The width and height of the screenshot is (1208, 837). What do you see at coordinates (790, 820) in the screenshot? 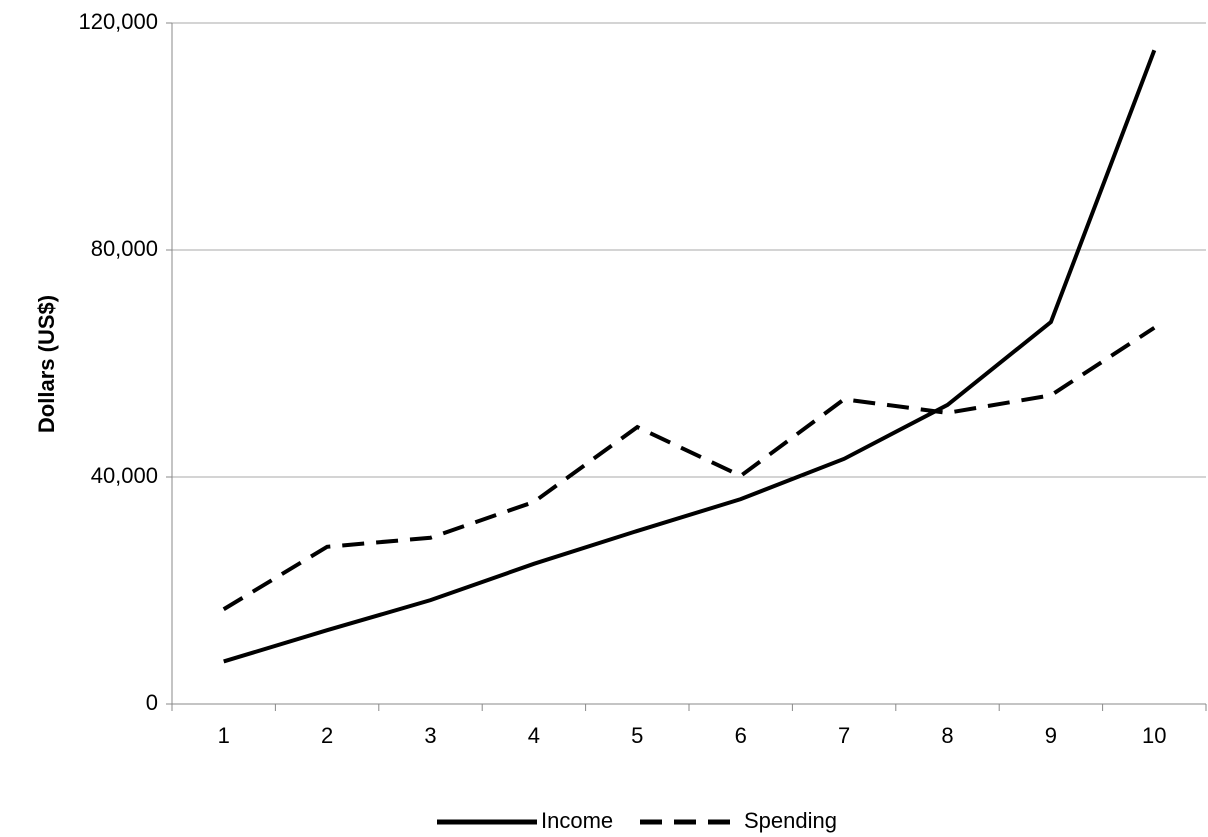
I see `legend-label: Spending` at bounding box center [790, 820].